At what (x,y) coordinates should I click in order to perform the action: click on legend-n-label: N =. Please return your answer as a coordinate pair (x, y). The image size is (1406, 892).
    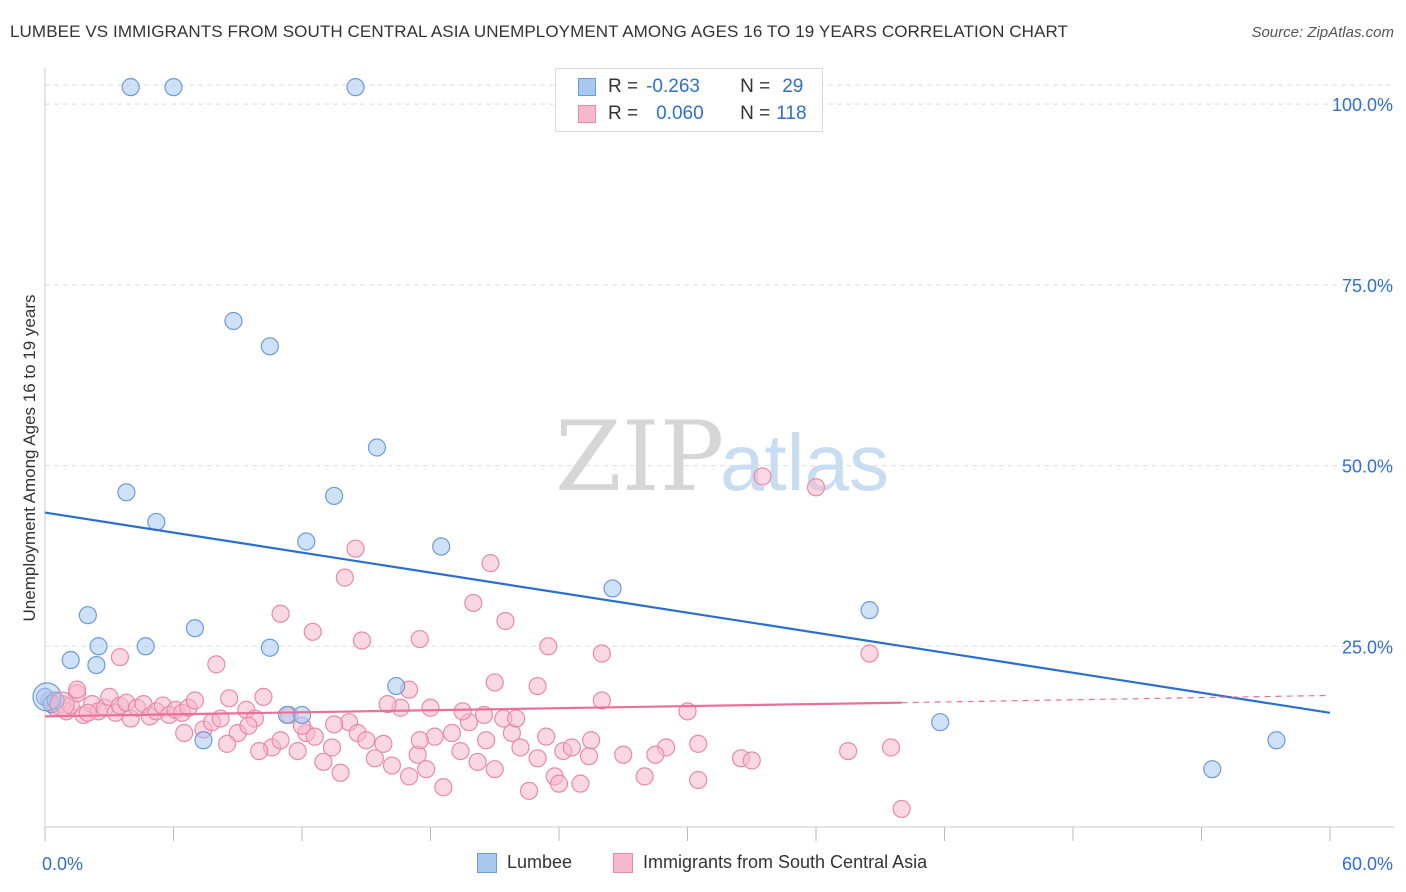
    Looking at the image, I should click on (755, 86).